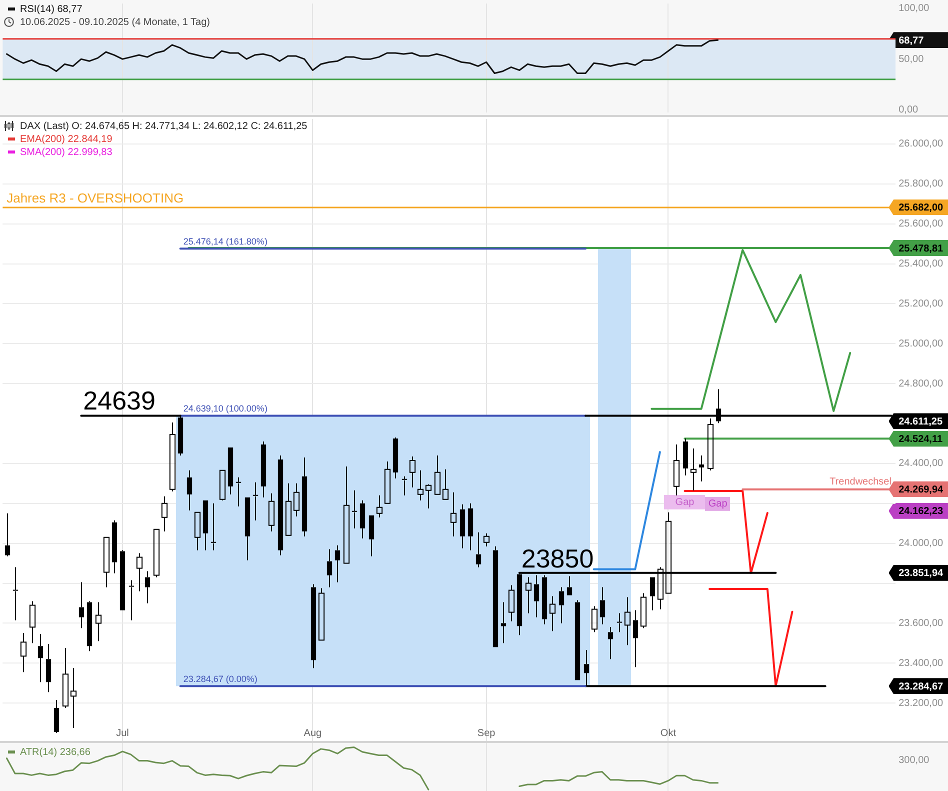  I want to click on y-tick-label: 23.851,94, so click(921, 574).